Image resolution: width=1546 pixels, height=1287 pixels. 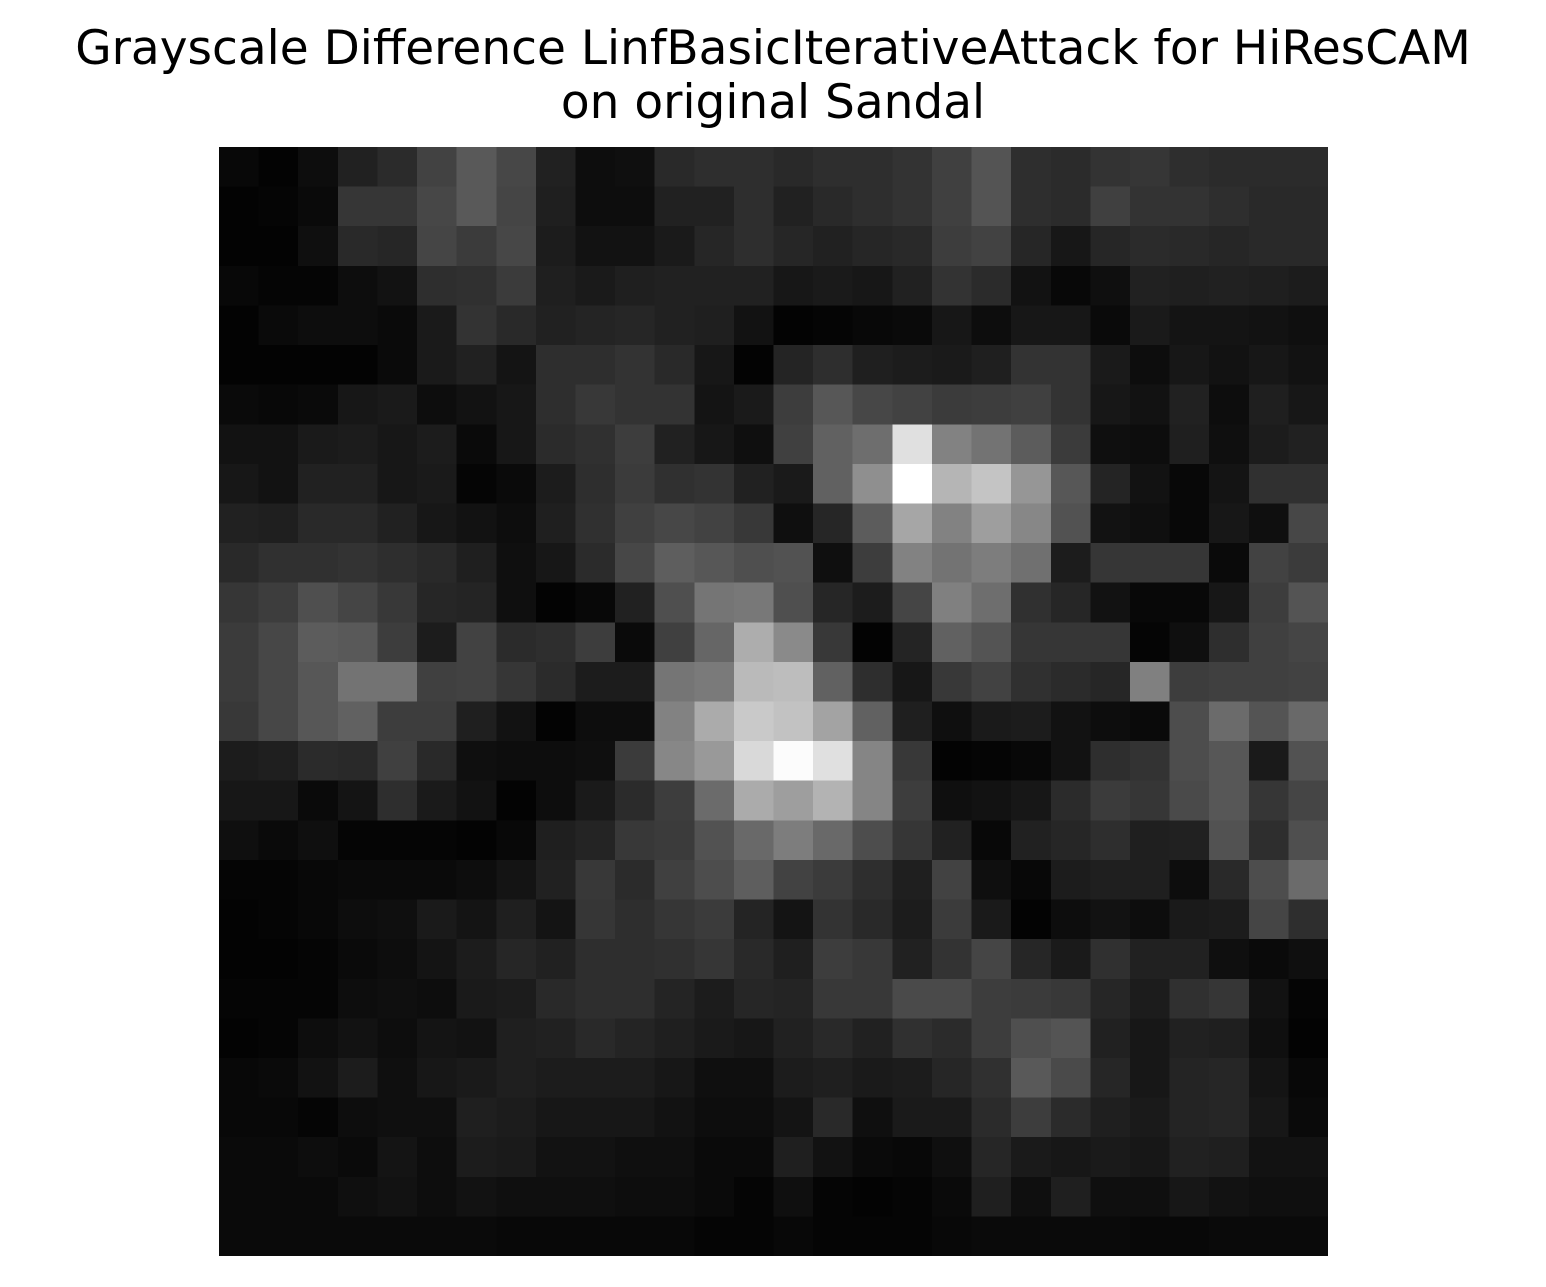 I want to click on heatmap-cell-r25-c19, so click(x=991, y=1157).